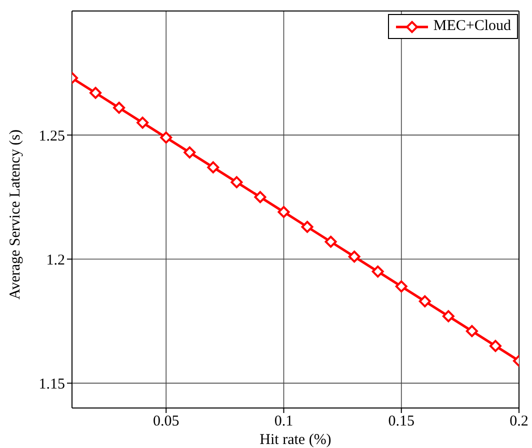  Describe the element at coordinates (519, 422) in the screenshot. I see `x-tick-label: 0.2` at that location.